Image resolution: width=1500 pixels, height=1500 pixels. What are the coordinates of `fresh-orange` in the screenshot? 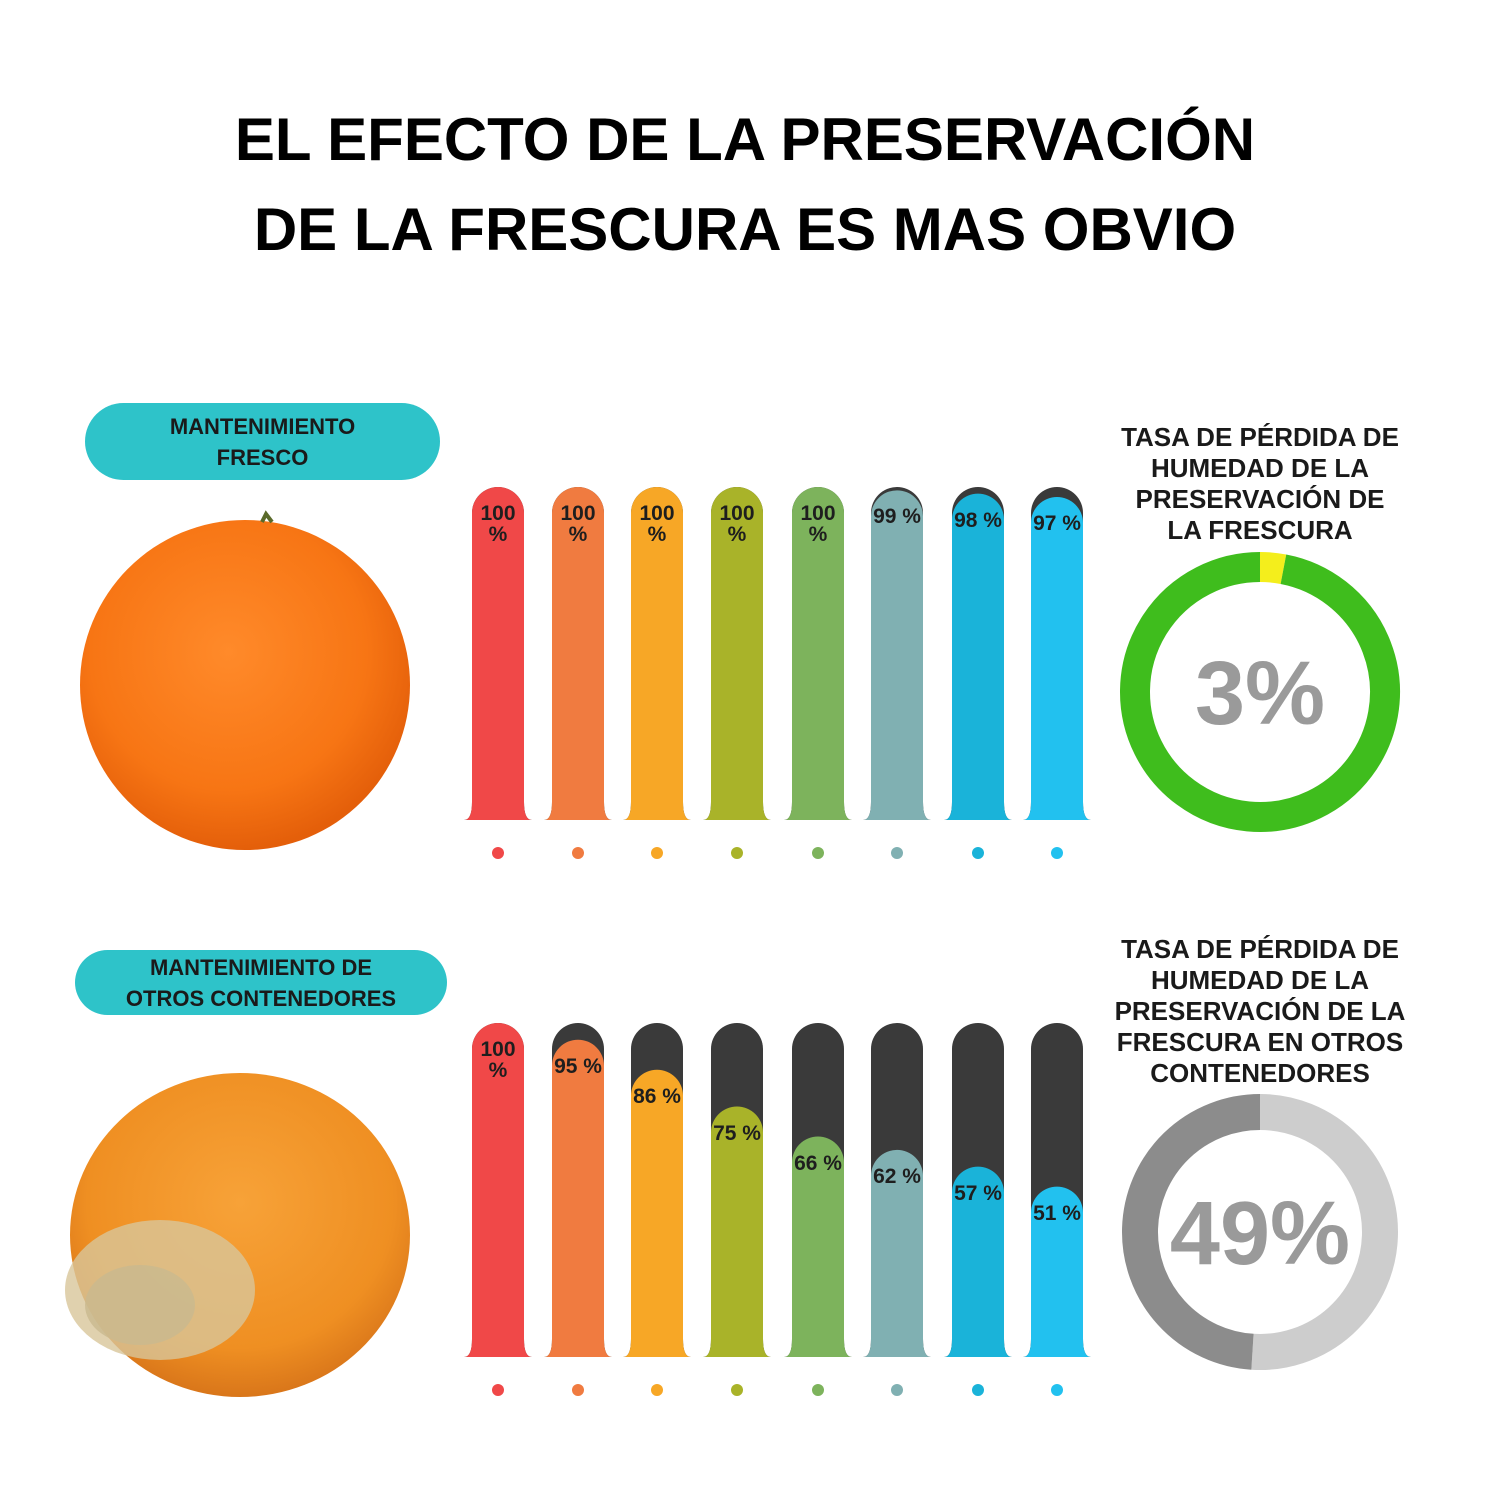 It's located at (245, 685).